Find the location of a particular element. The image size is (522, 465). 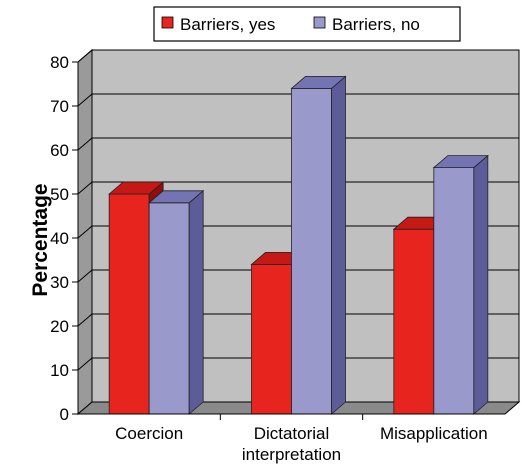

y-tick-label: 50 is located at coordinates (59, 194).